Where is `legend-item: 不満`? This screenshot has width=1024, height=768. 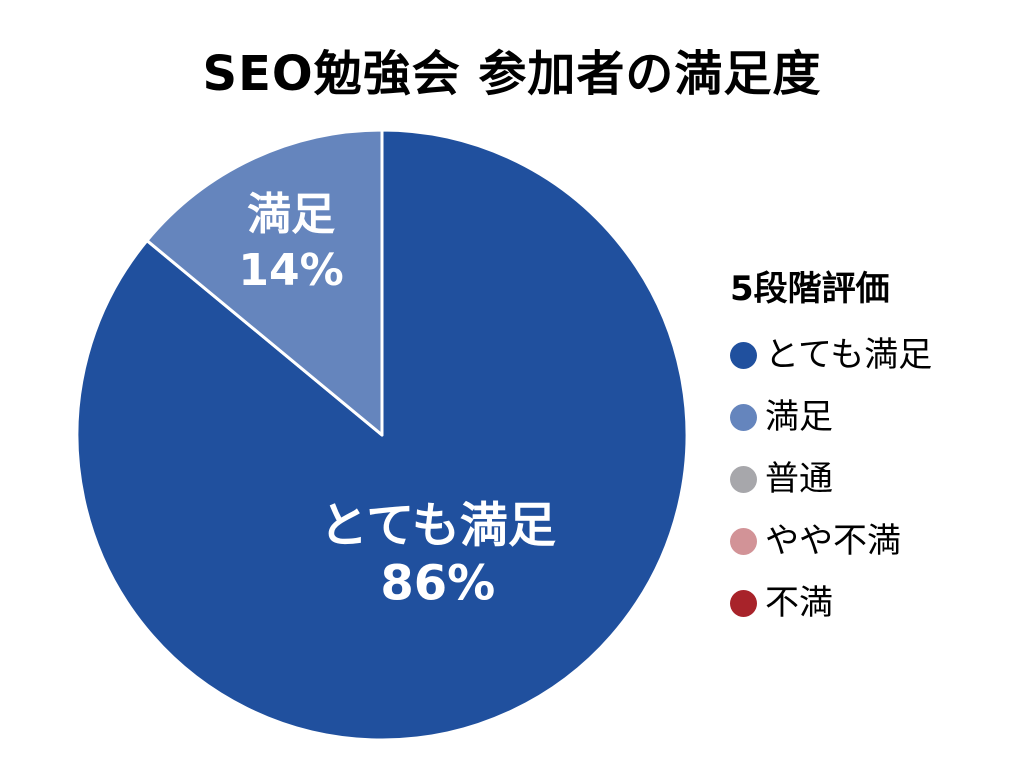 legend-item: 不満 is located at coordinates (875, 603).